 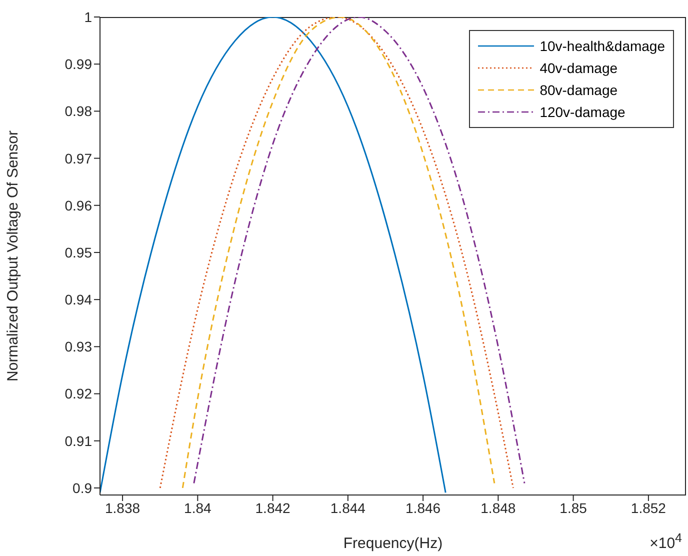 What do you see at coordinates (78, 64) in the screenshot?
I see `y-tick-label: 0.99` at bounding box center [78, 64].